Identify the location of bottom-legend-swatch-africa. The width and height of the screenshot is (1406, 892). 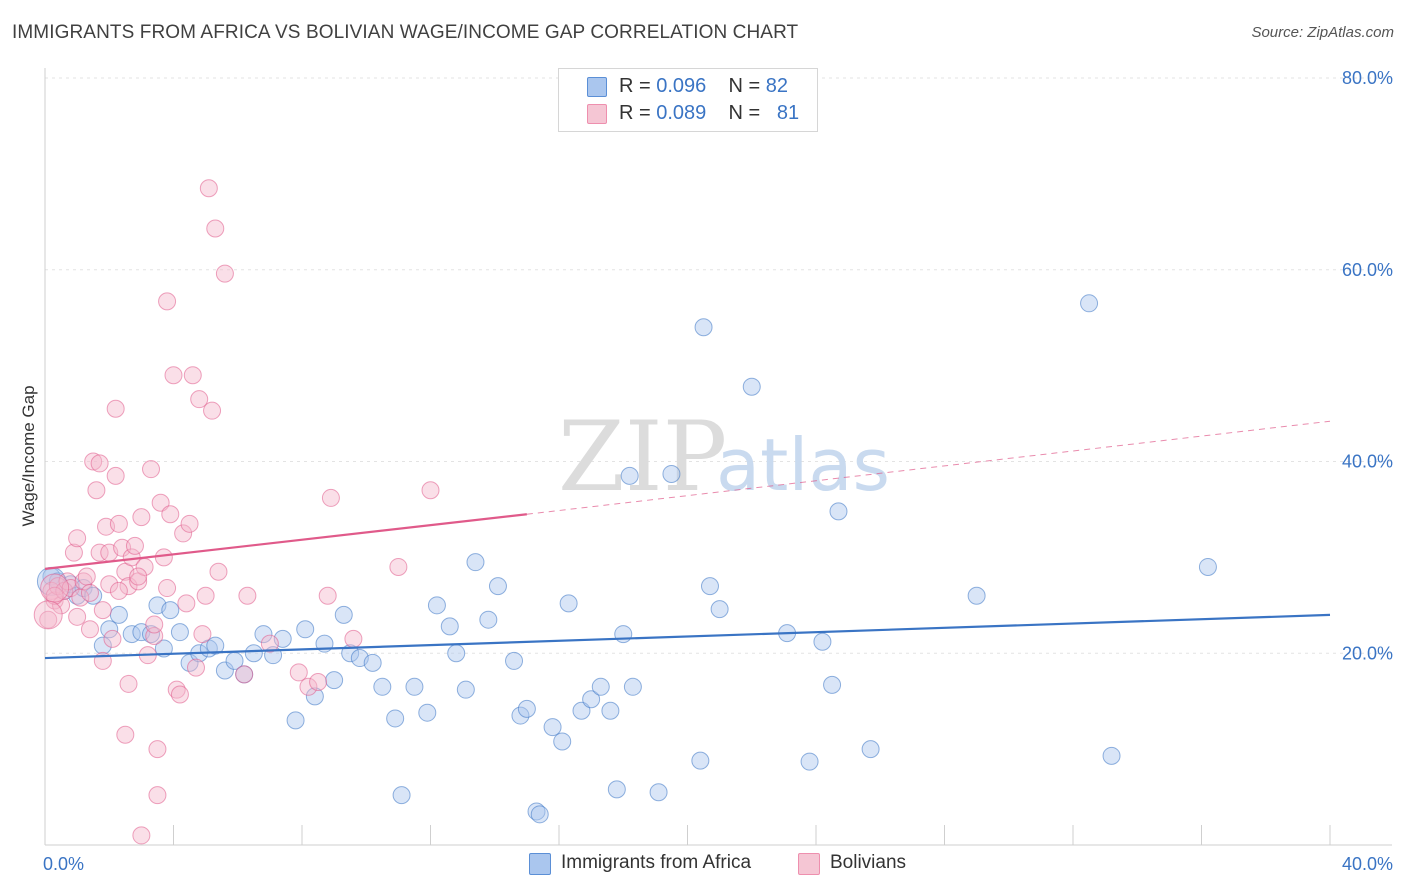
(540, 864).